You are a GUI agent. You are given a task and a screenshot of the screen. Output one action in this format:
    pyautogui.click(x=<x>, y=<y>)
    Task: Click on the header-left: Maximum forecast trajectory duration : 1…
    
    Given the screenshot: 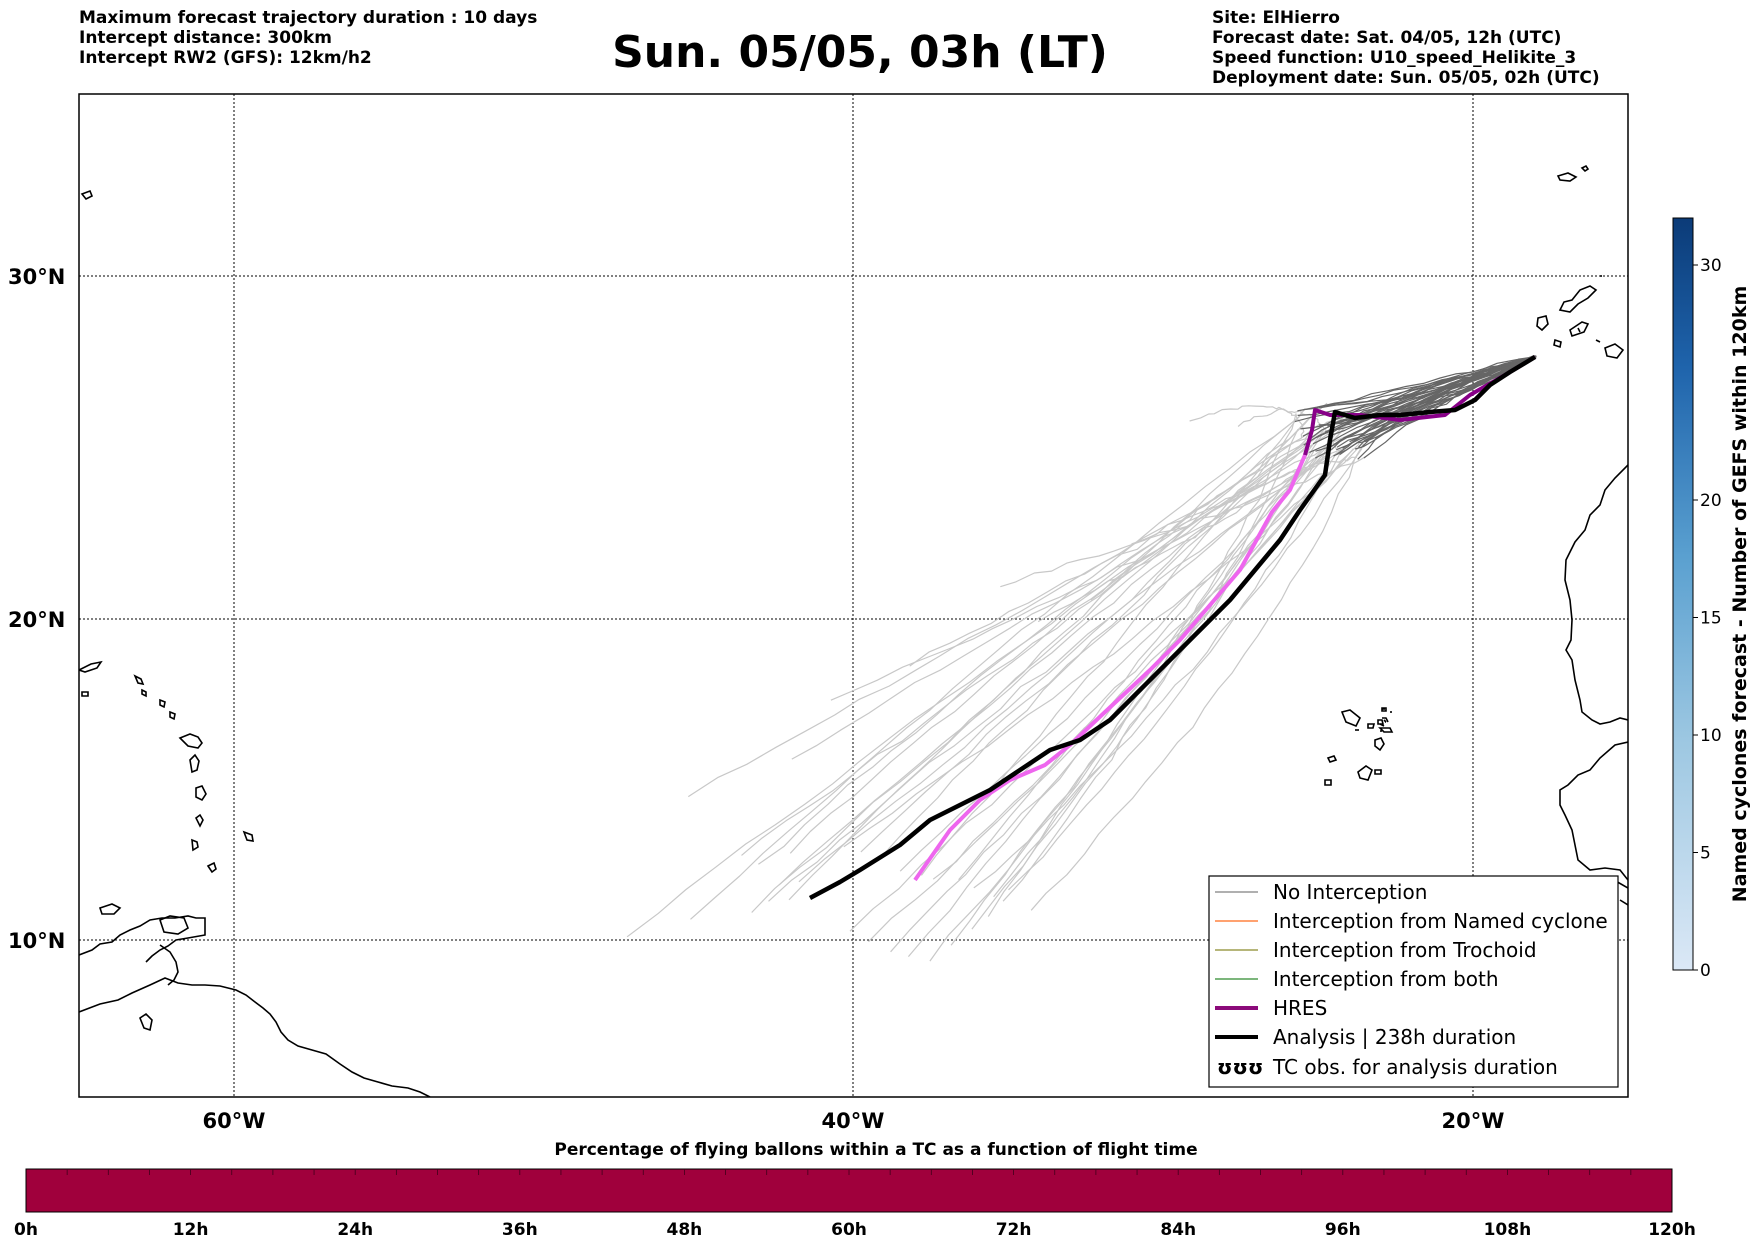 What is the action you would take?
    pyautogui.click(x=308, y=38)
    